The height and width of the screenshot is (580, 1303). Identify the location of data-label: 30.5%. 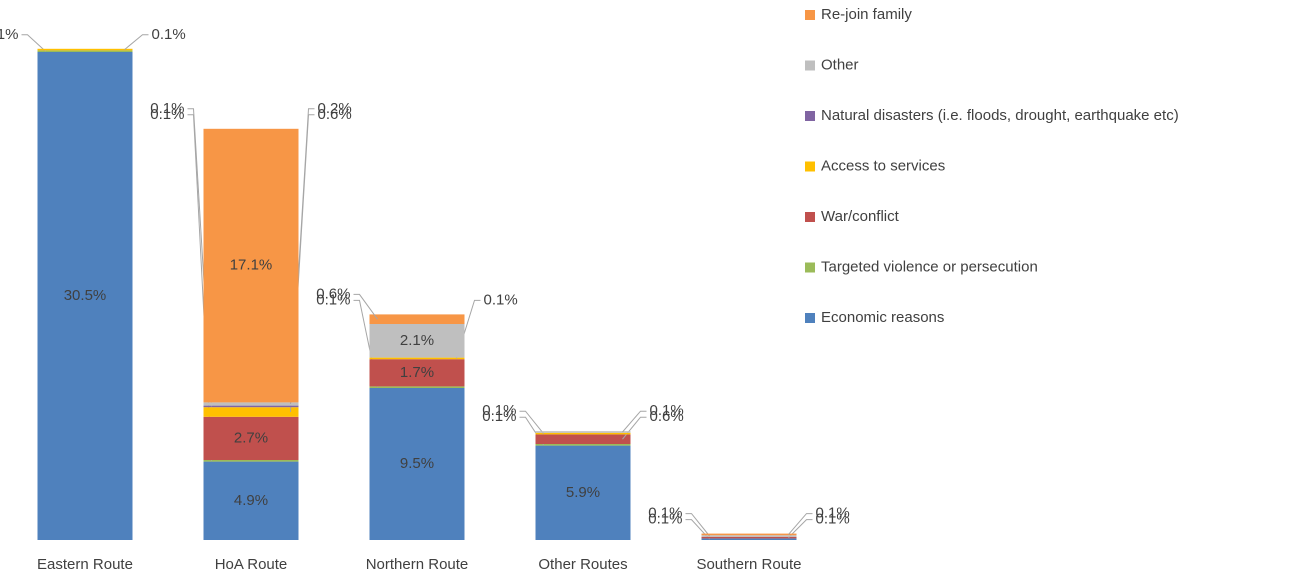
(85, 295).